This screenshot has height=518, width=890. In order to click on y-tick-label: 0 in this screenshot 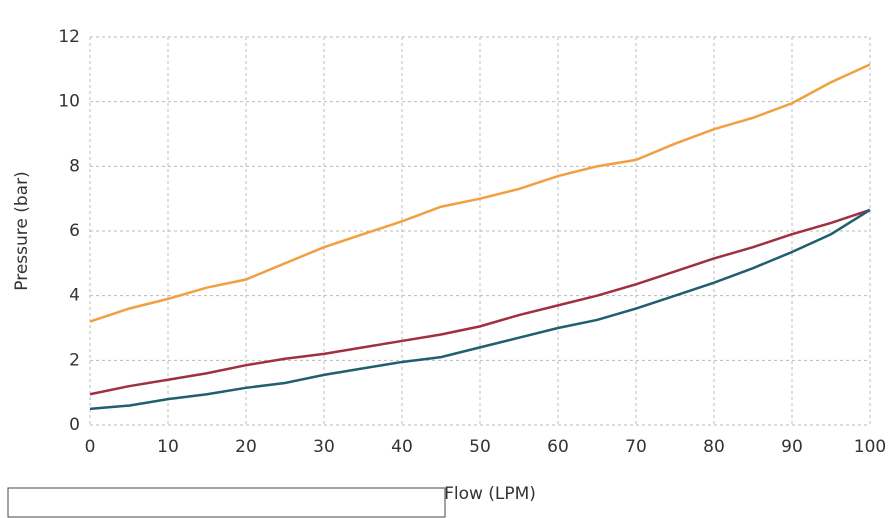, I will do `click(74, 425)`.